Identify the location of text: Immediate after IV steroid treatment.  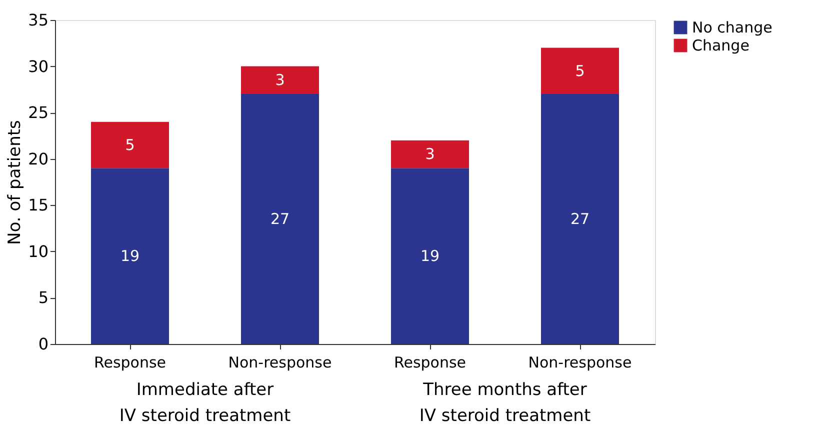
(205, 403).